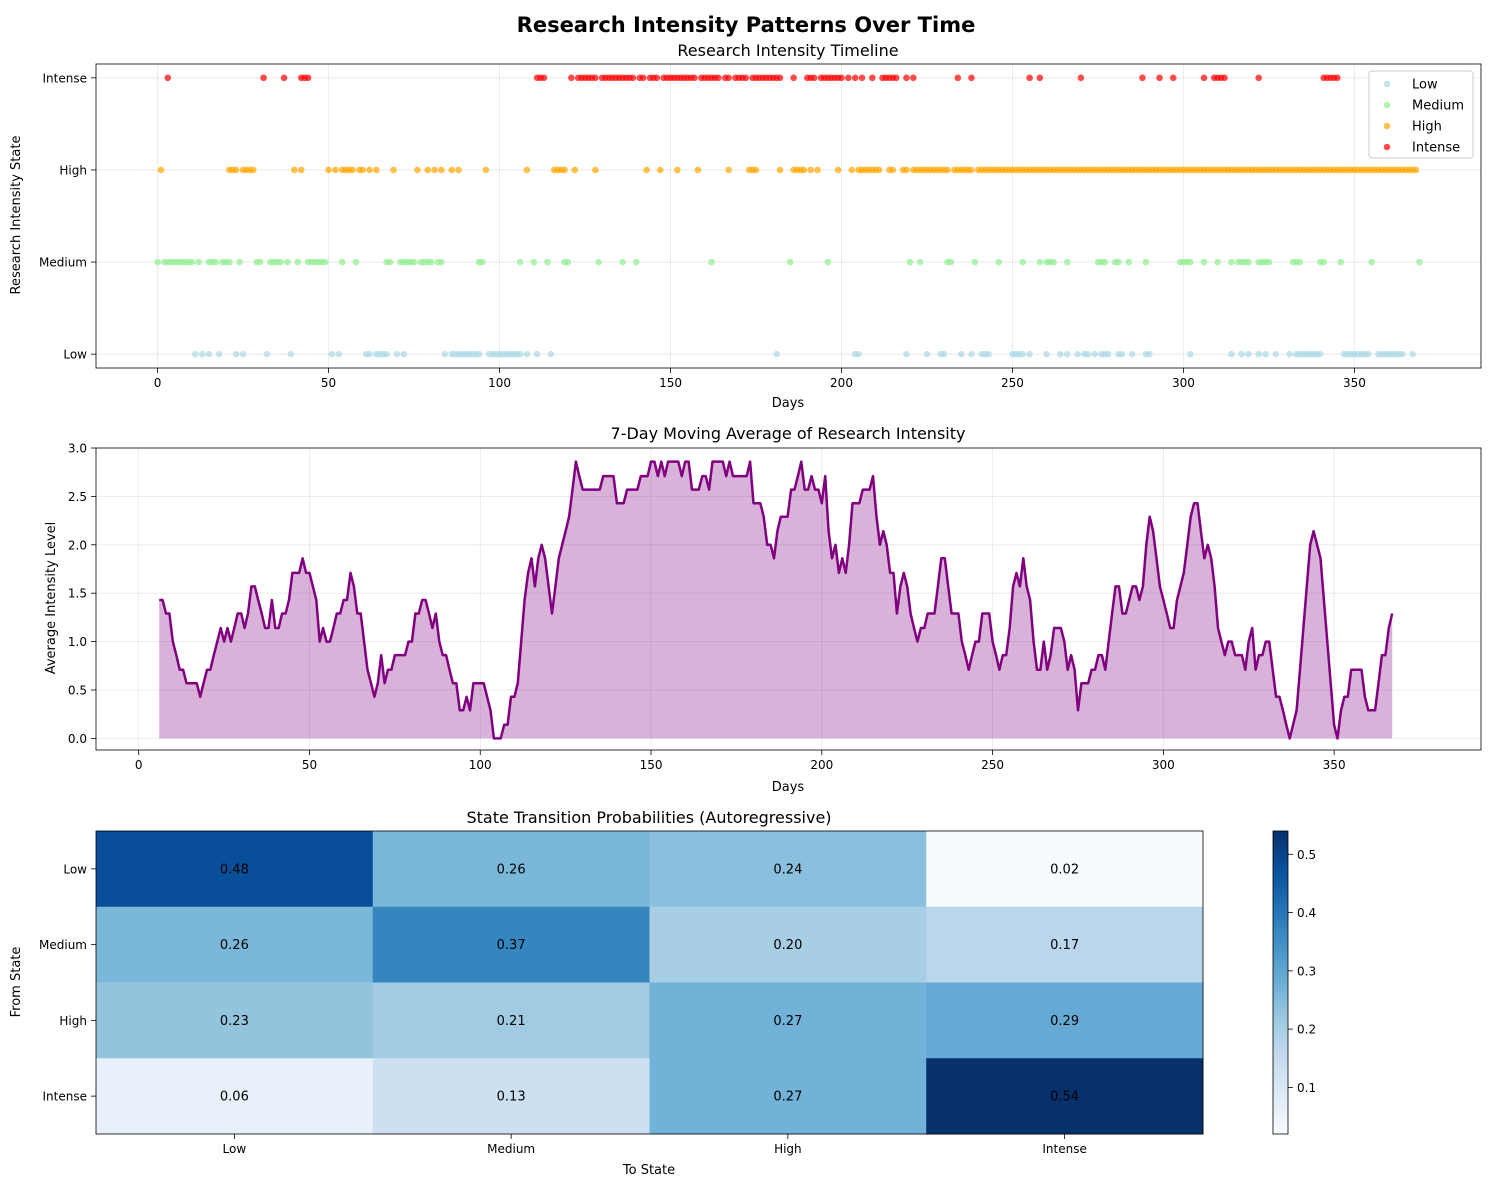  What do you see at coordinates (235, 1149) in the screenshot?
I see `heatmap-x-tick-label: Low` at bounding box center [235, 1149].